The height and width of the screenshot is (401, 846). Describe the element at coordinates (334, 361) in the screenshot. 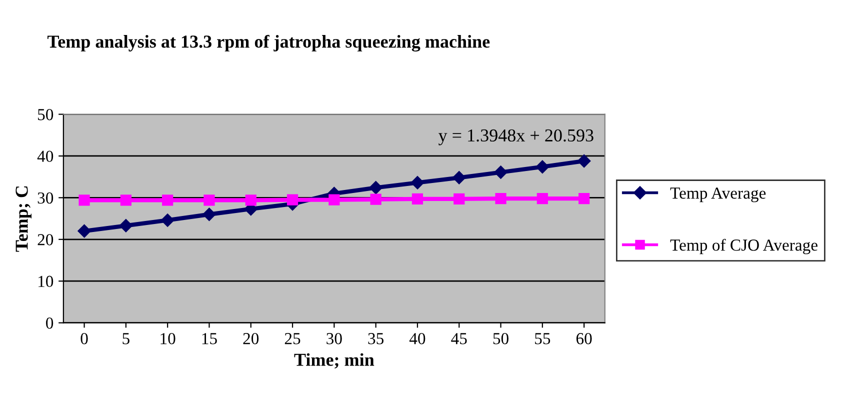

I see `x-axis-title: Time; min` at that location.